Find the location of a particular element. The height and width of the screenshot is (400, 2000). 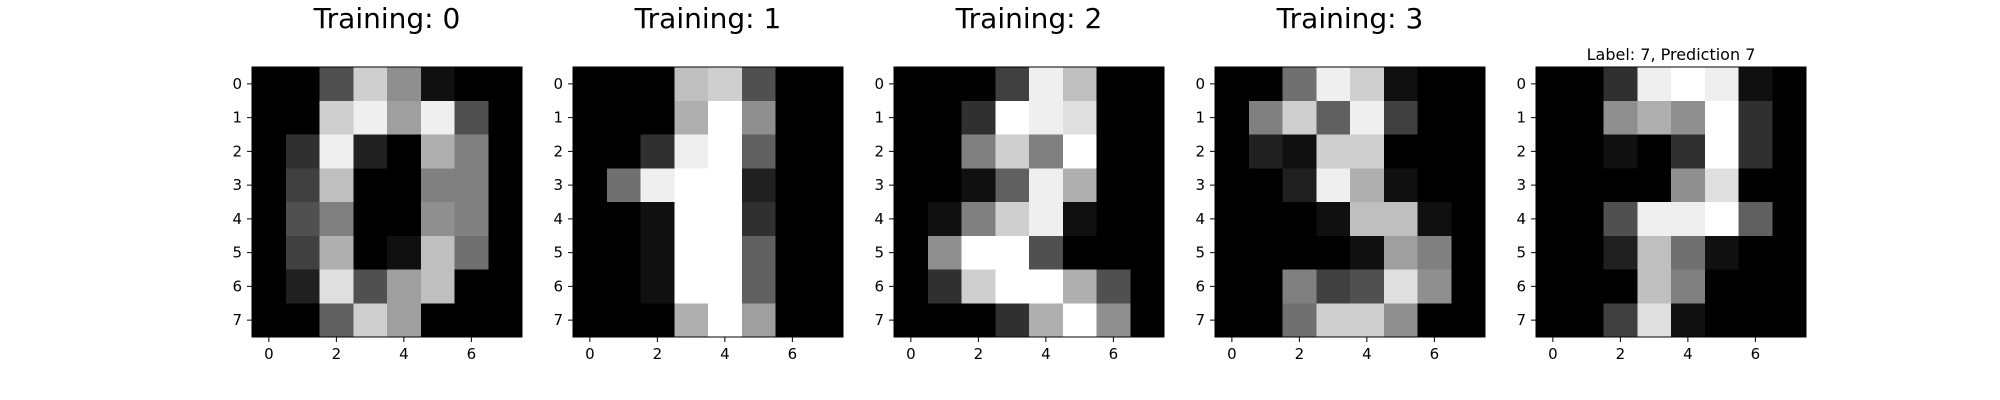

panel-0-x-tick-label-2: 2 is located at coordinates (337, 354).